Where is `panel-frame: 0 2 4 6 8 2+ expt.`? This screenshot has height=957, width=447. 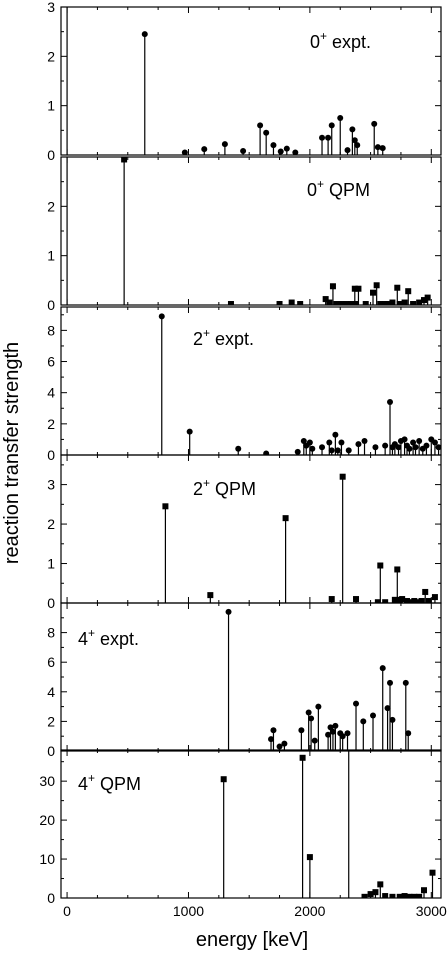 panel-frame: 0 2 4 6 8 2+ expt. is located at coordinates (244, 384).